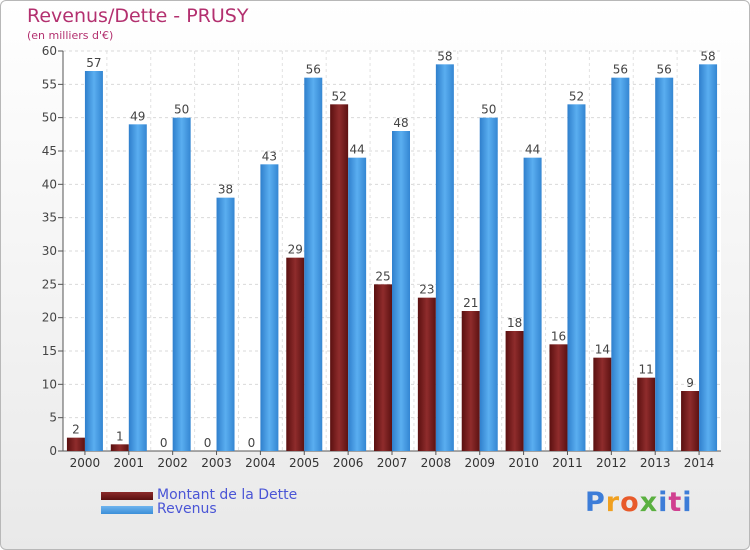  I want to click on data-label-dette: 9, so click(690, 383).